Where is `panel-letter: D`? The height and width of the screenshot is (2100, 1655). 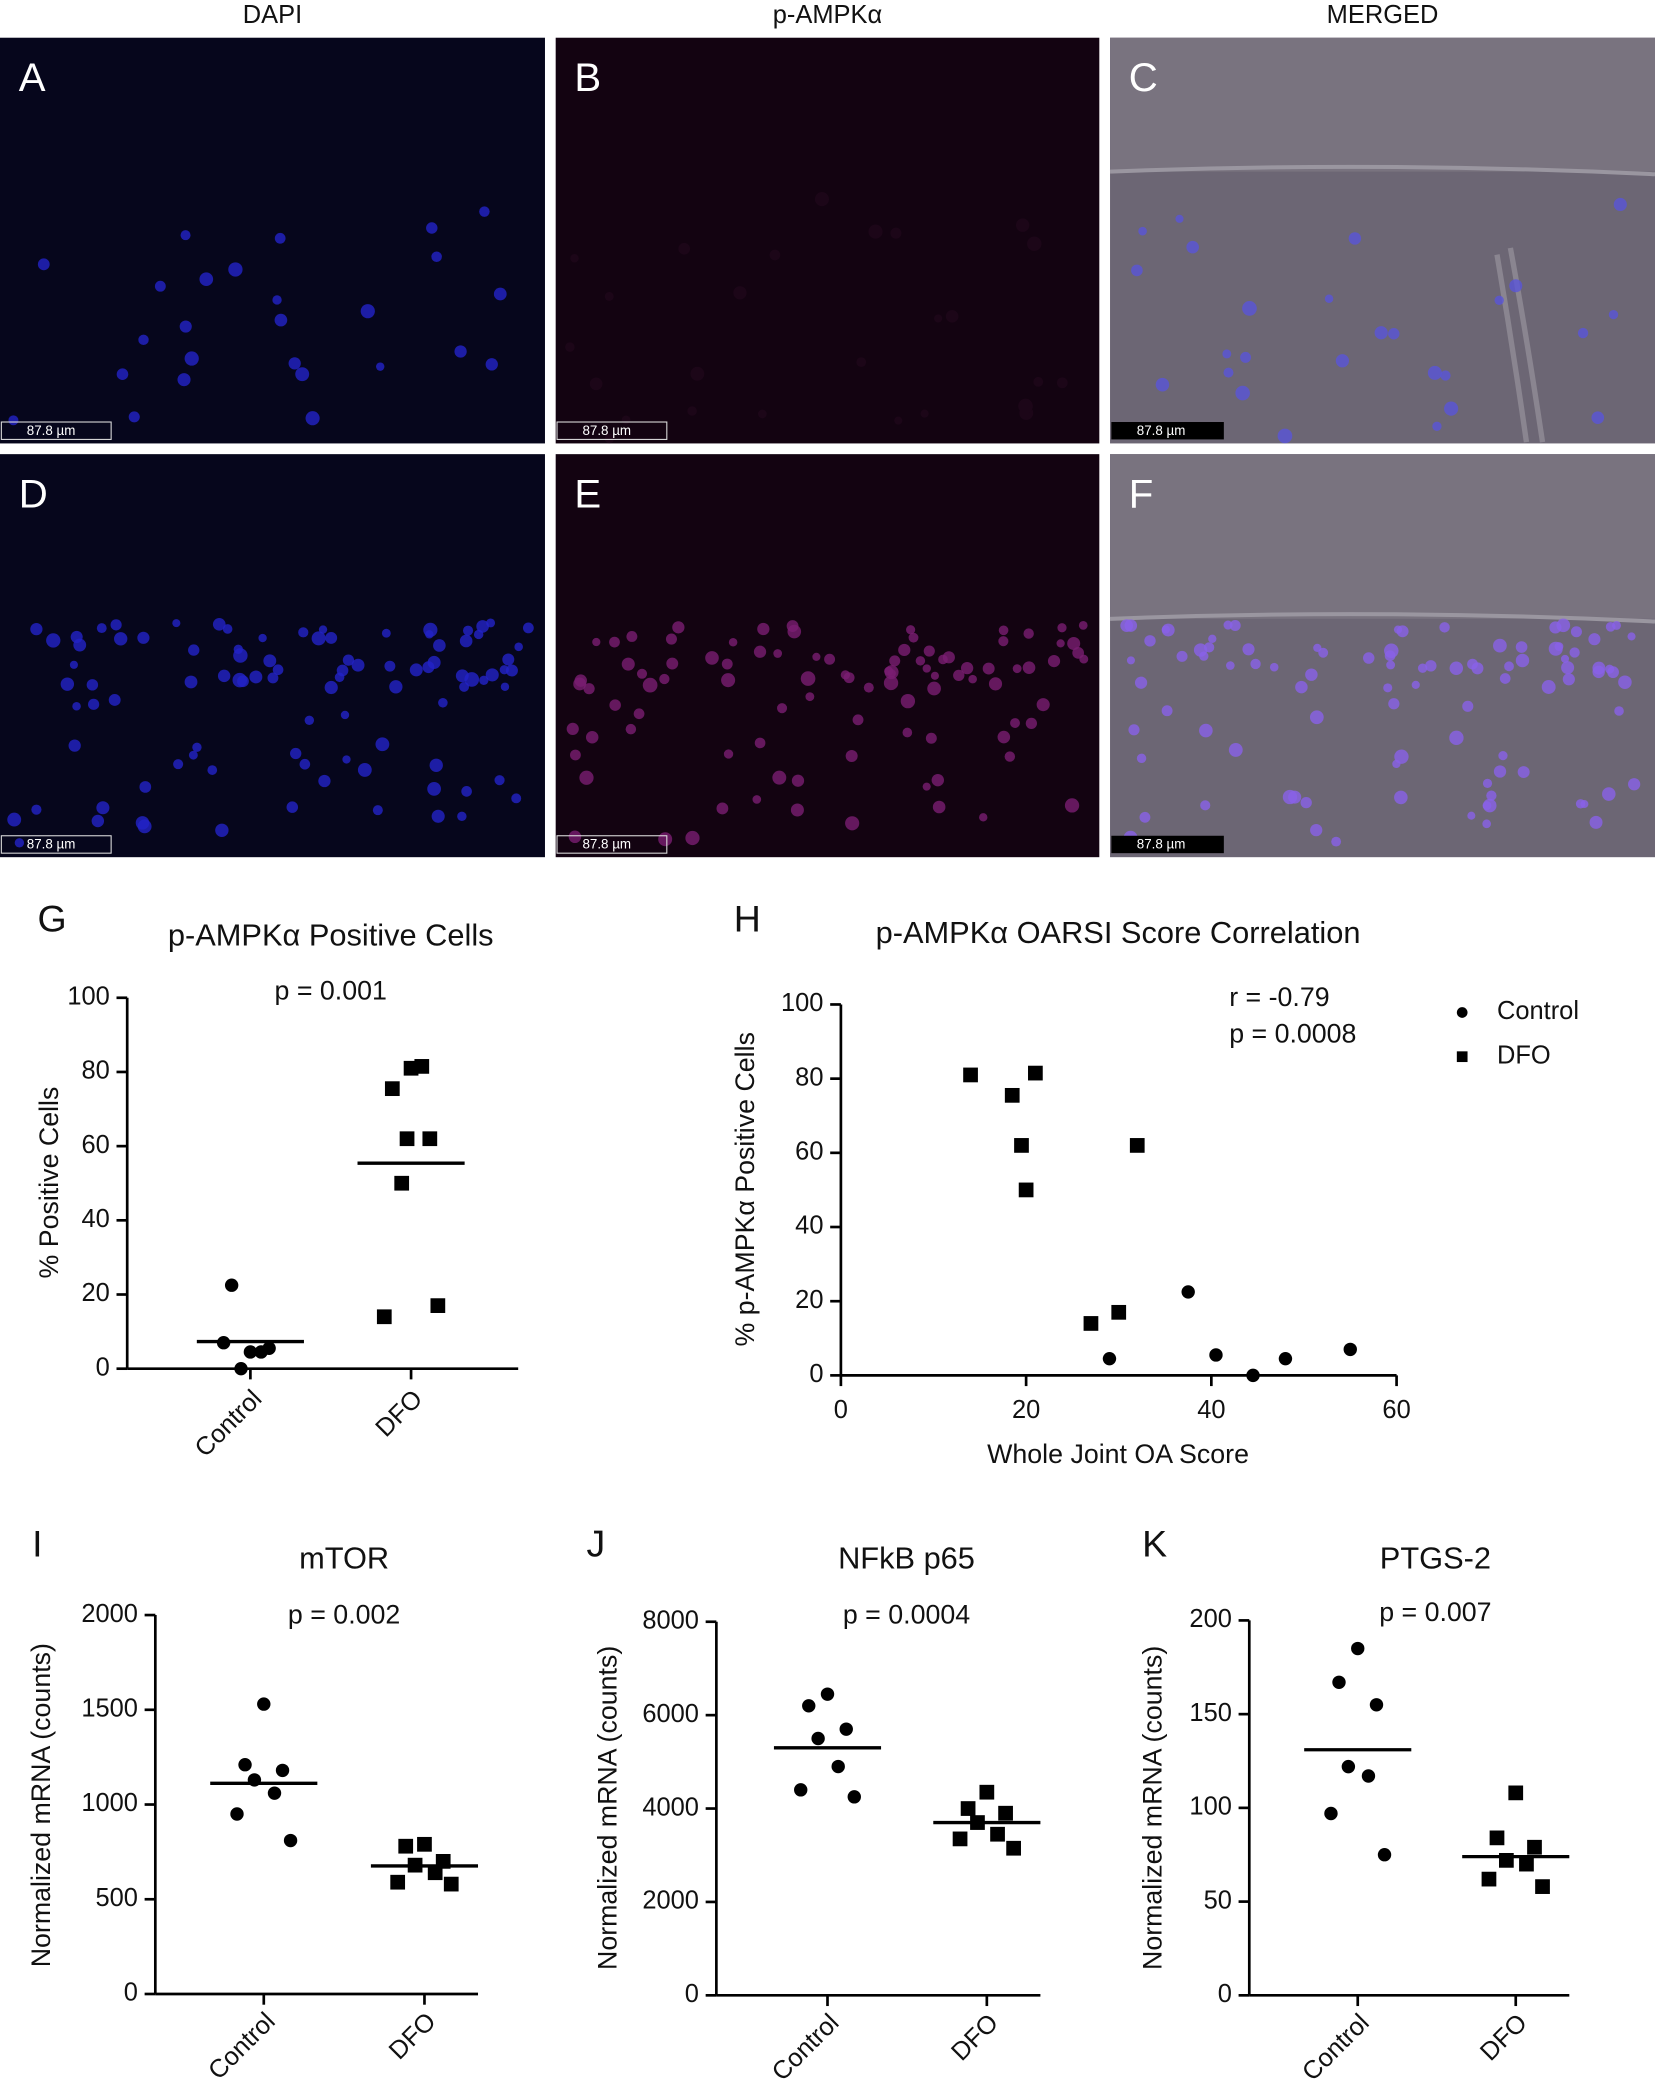 panel-letter: D is located at coordinates (33, 494).